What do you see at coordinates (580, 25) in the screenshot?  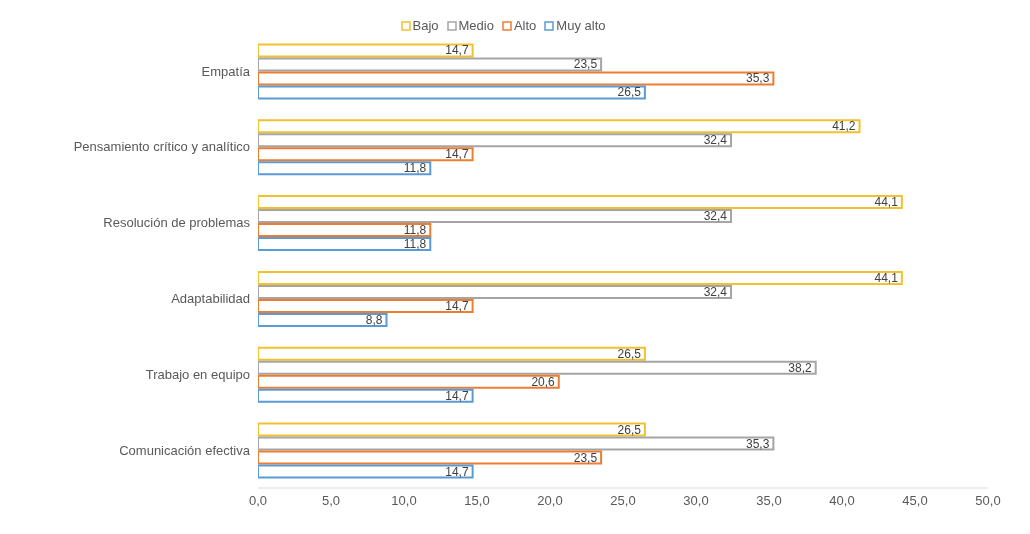 I see `legend-label: Muy alto` at bounding box center [580, 25].